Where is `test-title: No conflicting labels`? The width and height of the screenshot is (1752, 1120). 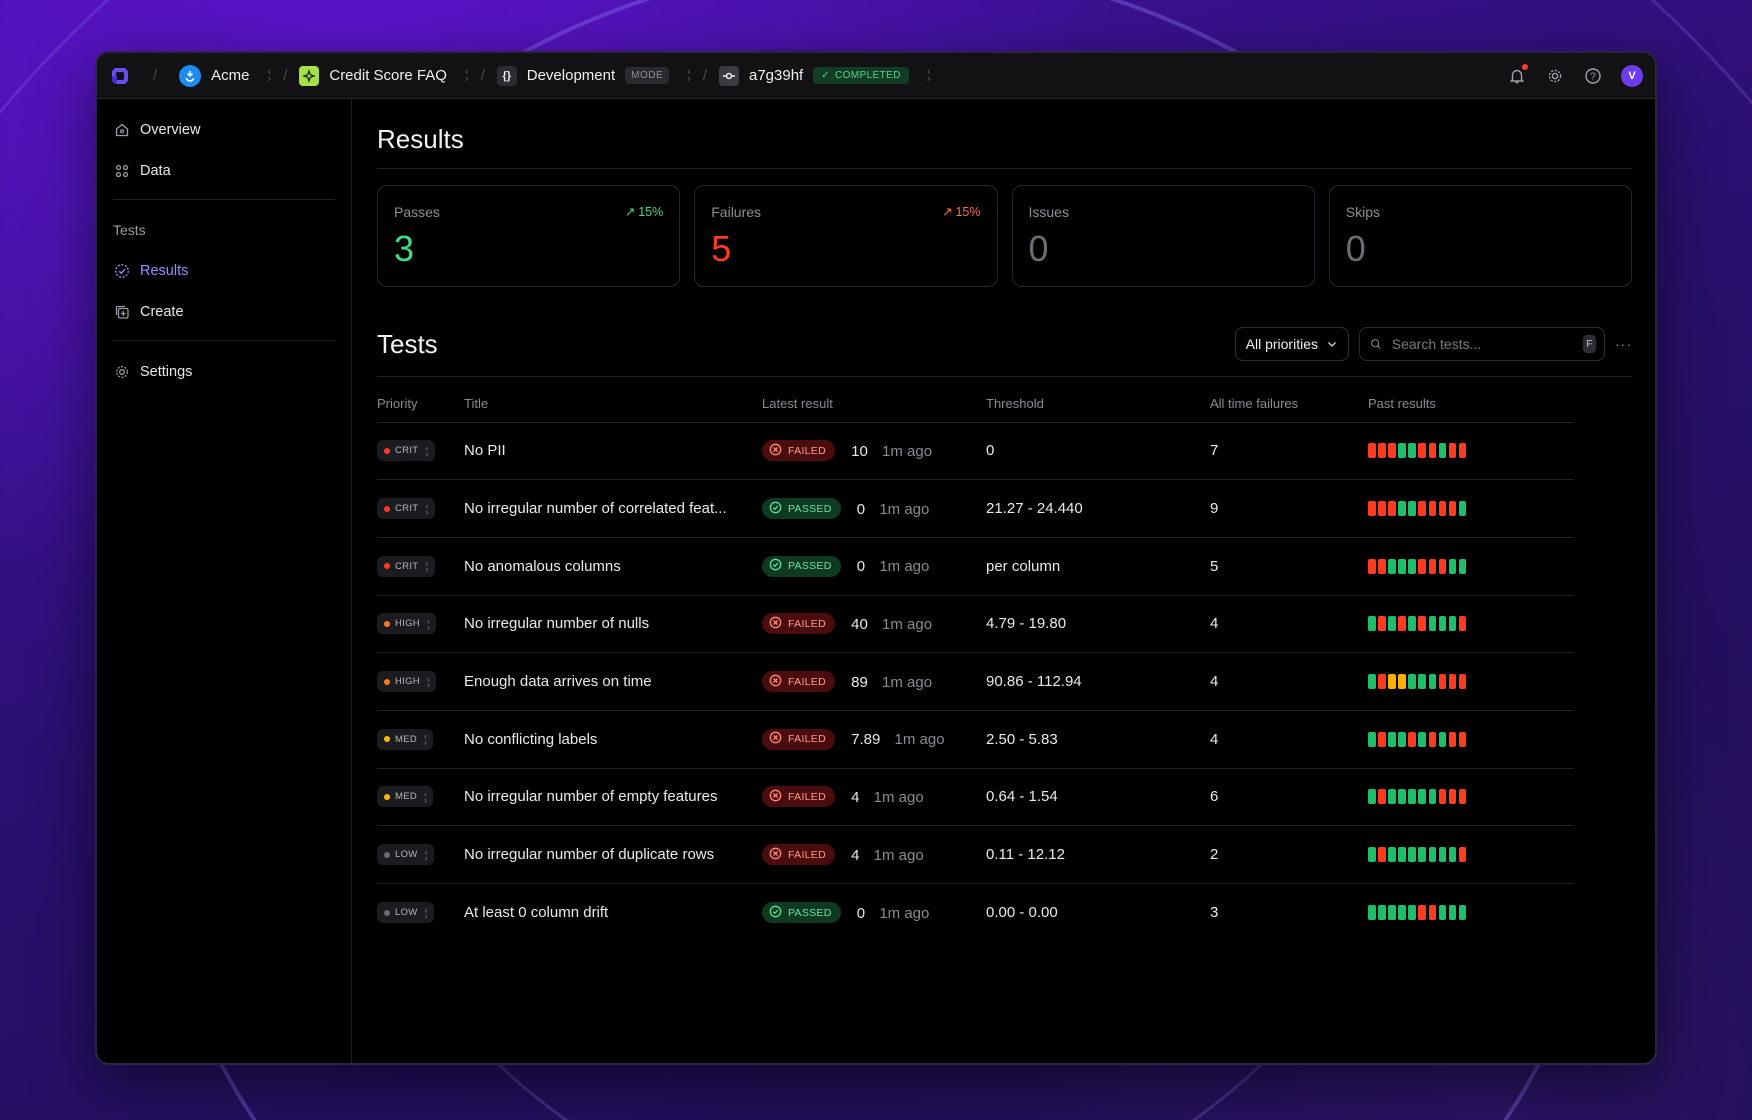
test-title: No conflicting labels is located at coordinates (531, 739).